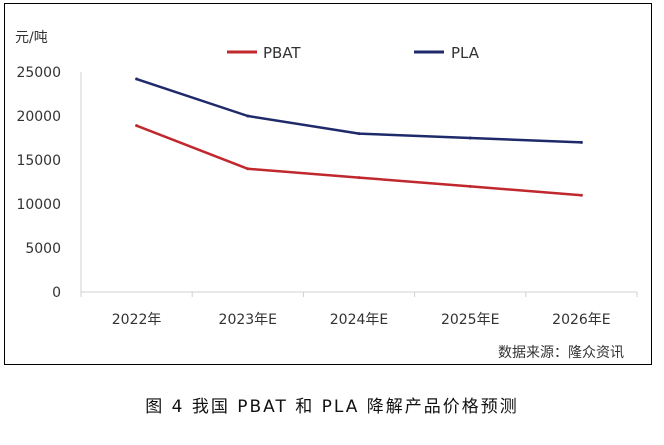  Describe the element at coordinates (38, 161) in the screenshot. I see `y-tick-label: 15000` at that location.